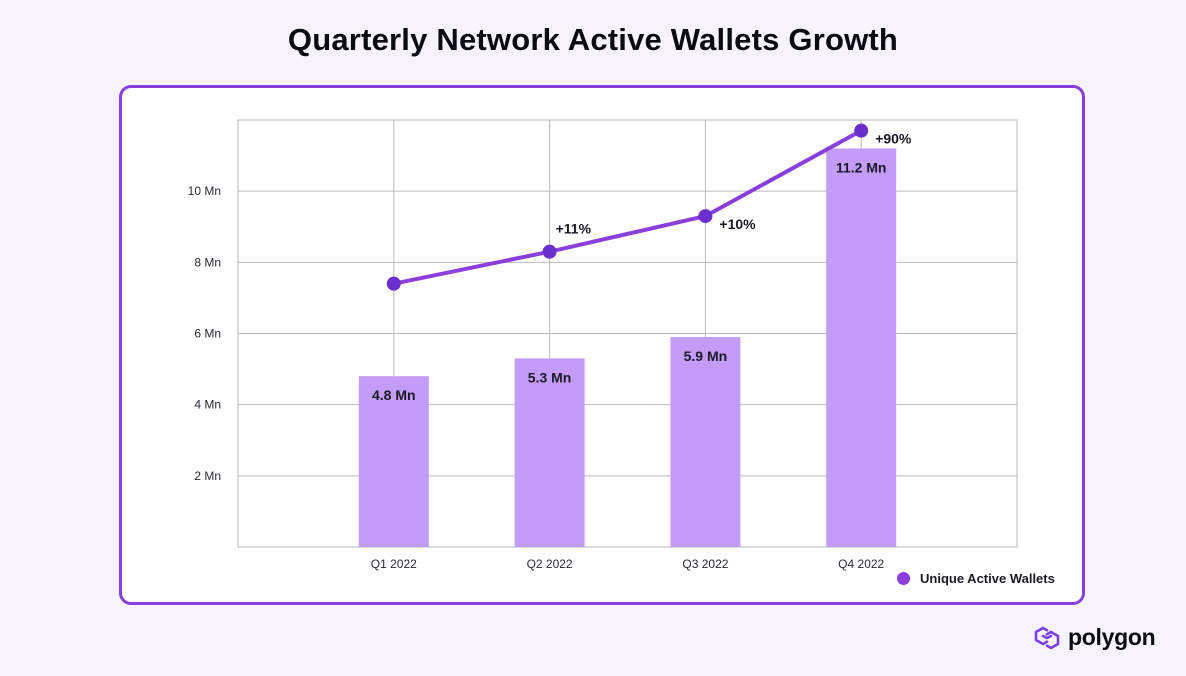 This screenshot has width=1186, height=676. Describe the element at coordinates (204, 191) in the screenshot. I see `y-tick-label: 10 Mn` at that location.